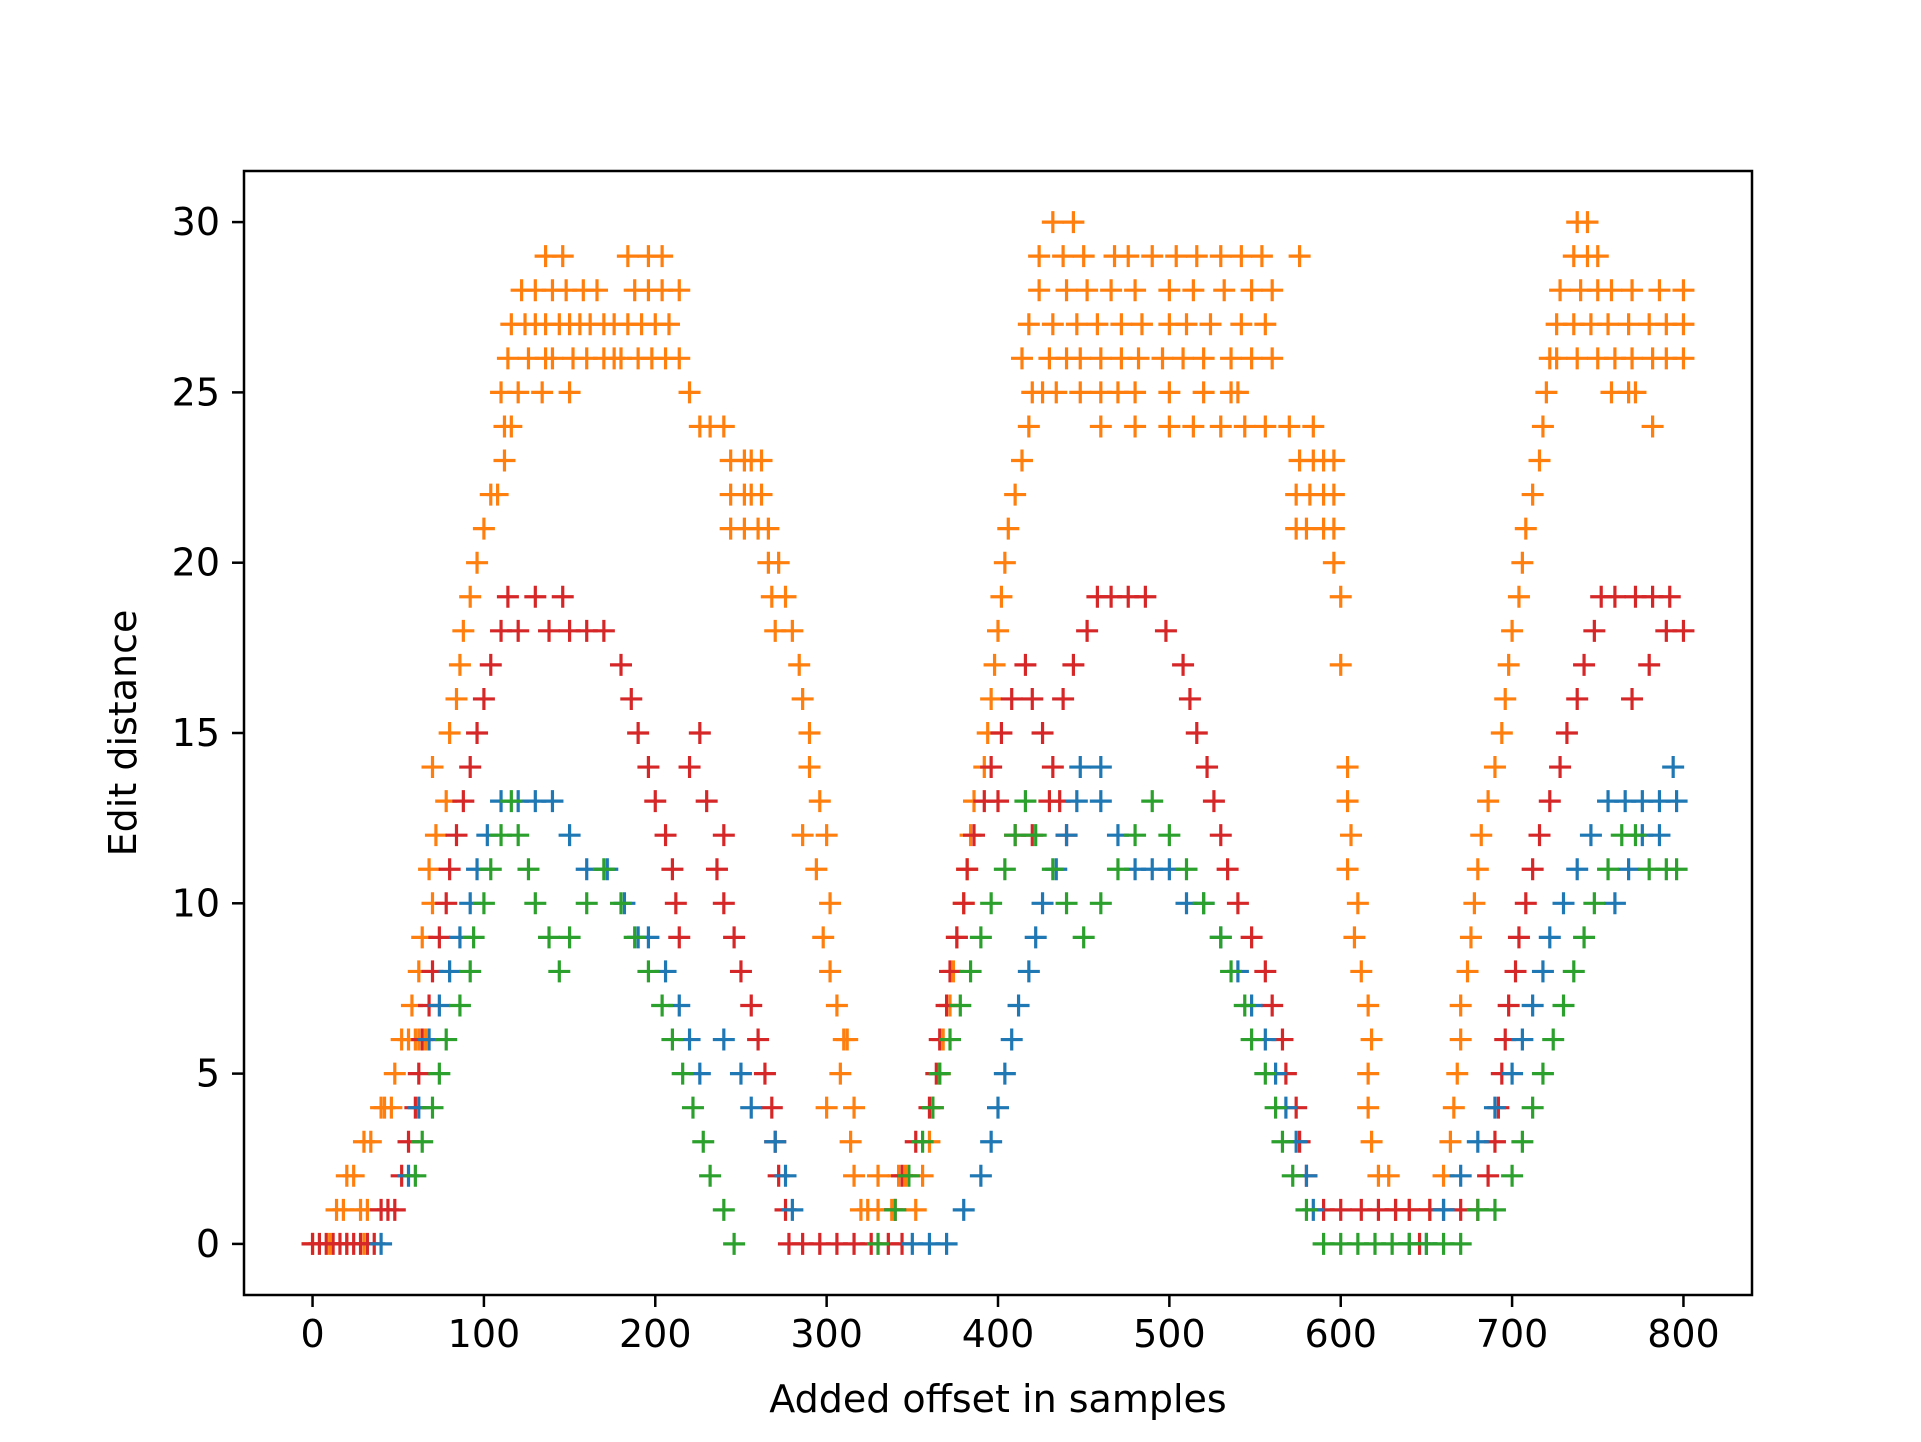  Describe the element at coordinates (196, 563) in the screenshot. I see `y-tick-label: 20` at that location.